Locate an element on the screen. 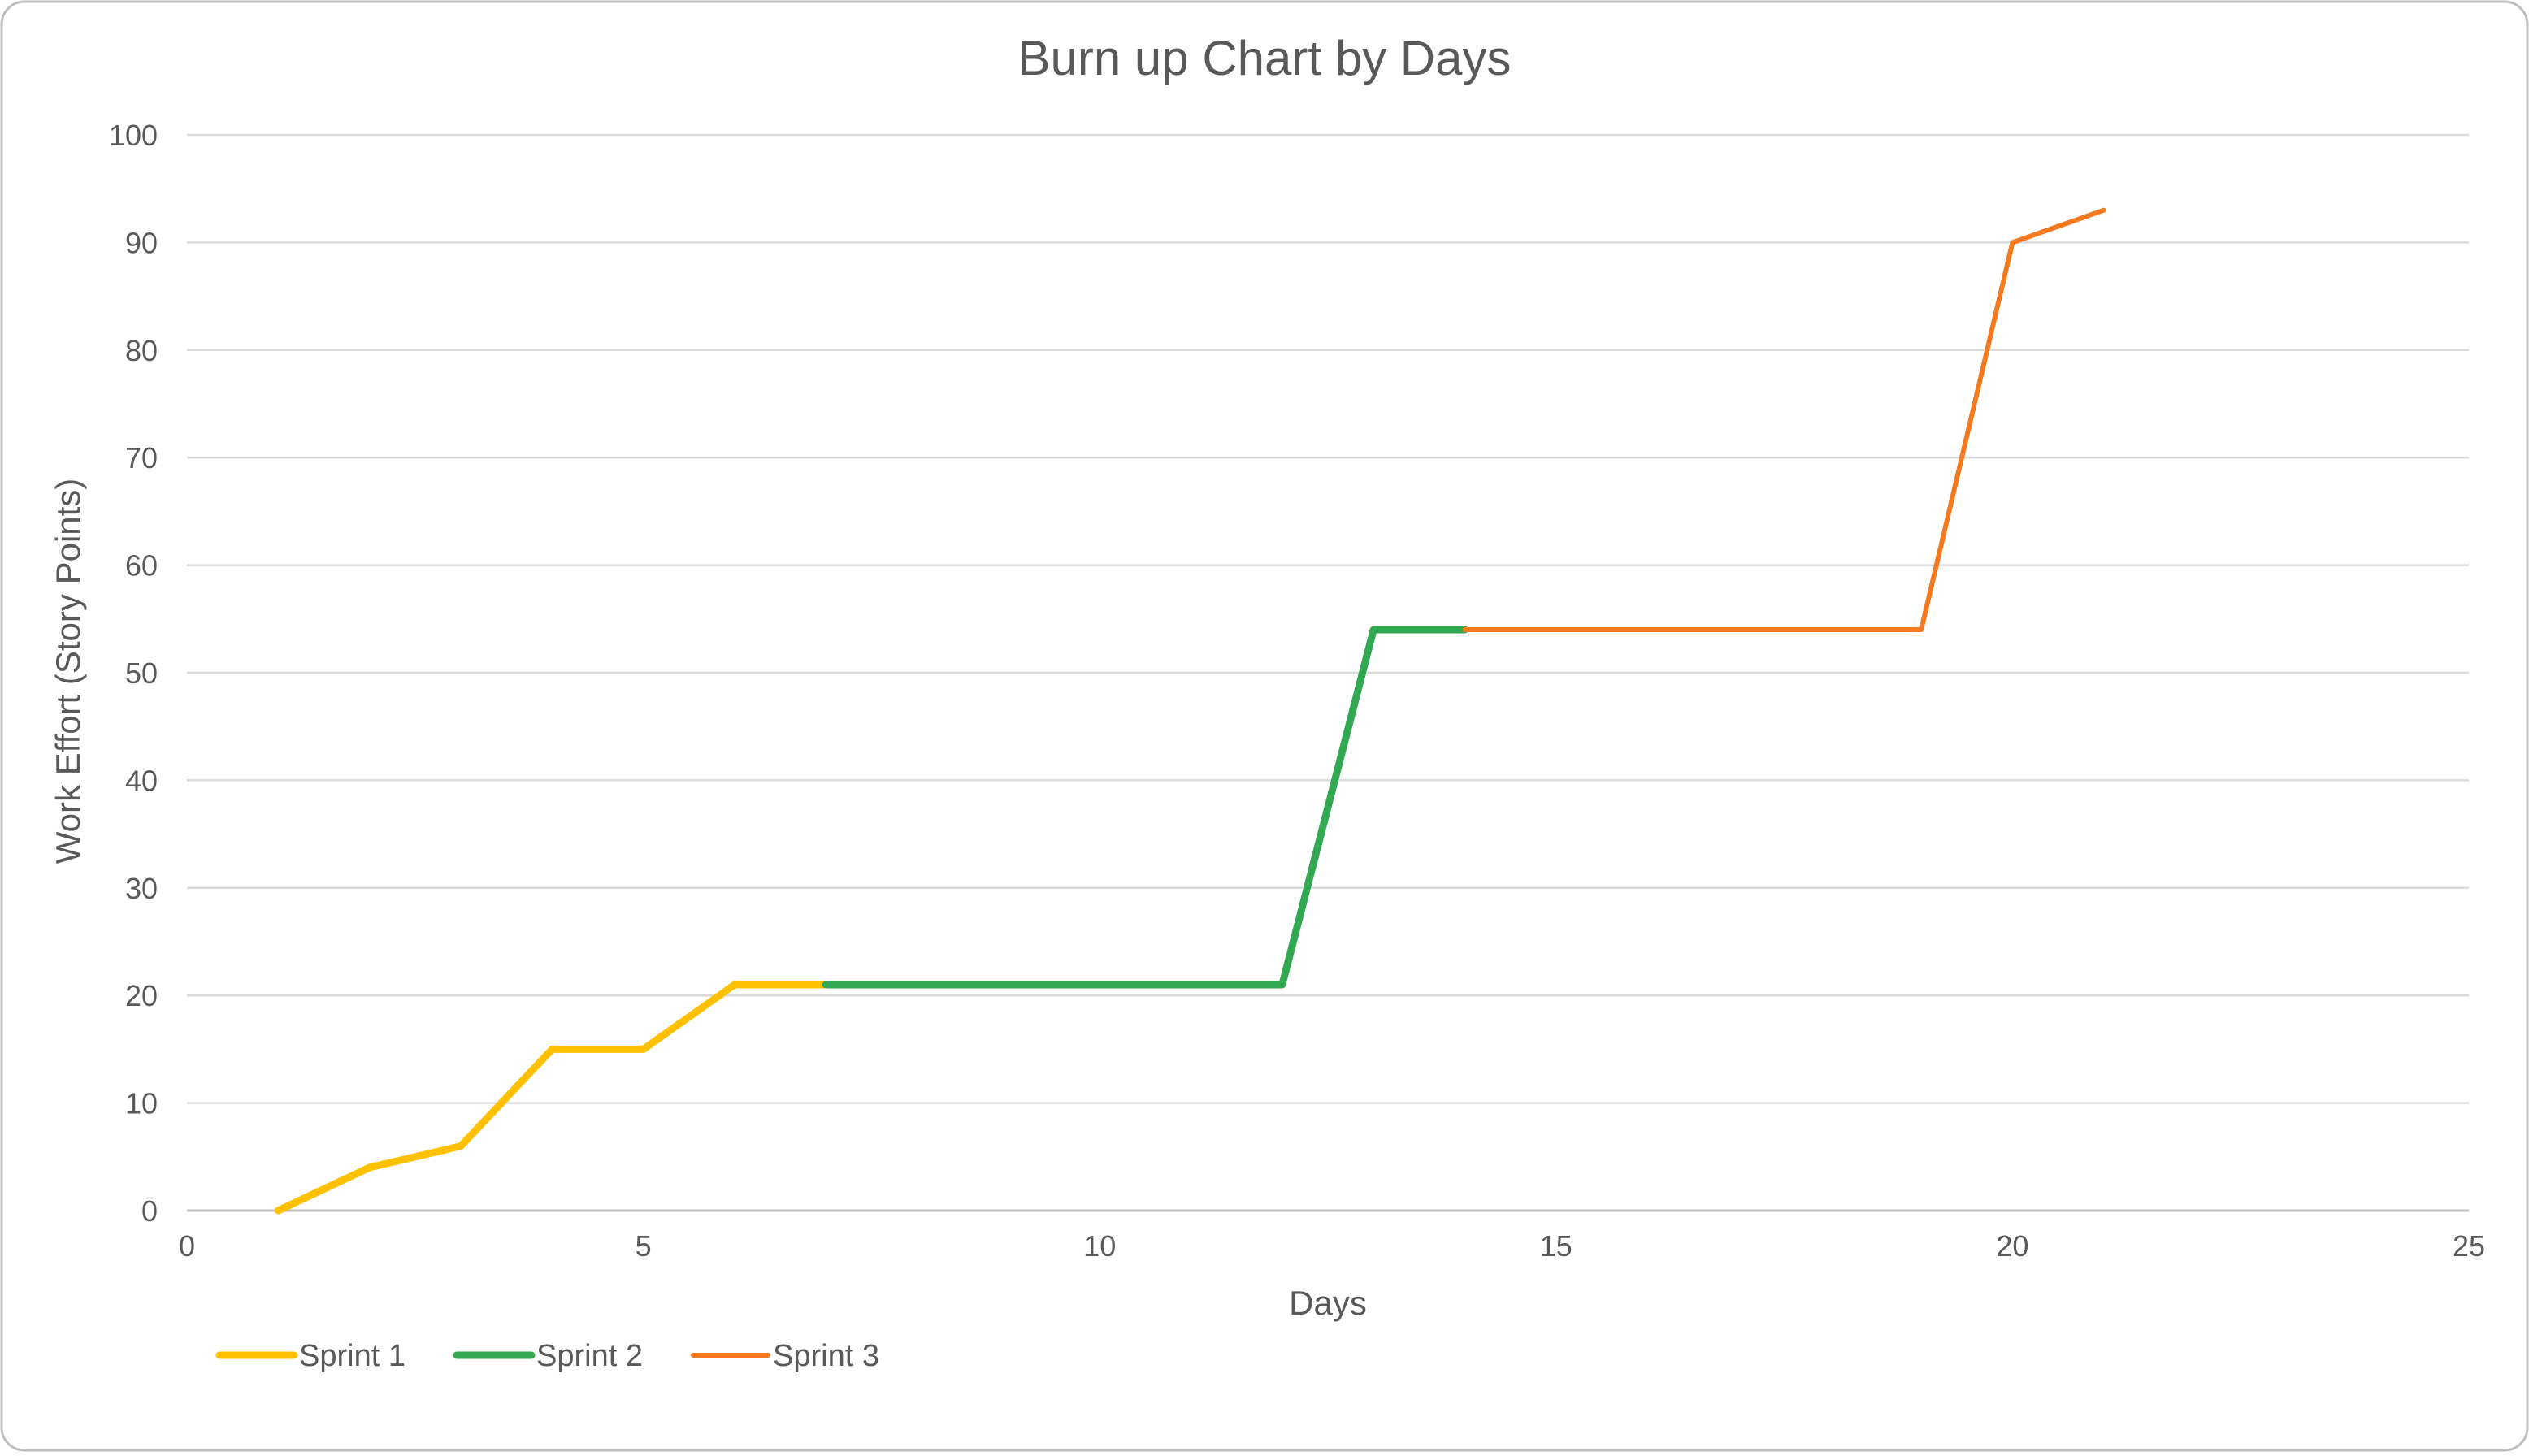 The height and width of the screenshot is (1456, 2529). y-tick-label: 50 is located at coordinates (141, 673).